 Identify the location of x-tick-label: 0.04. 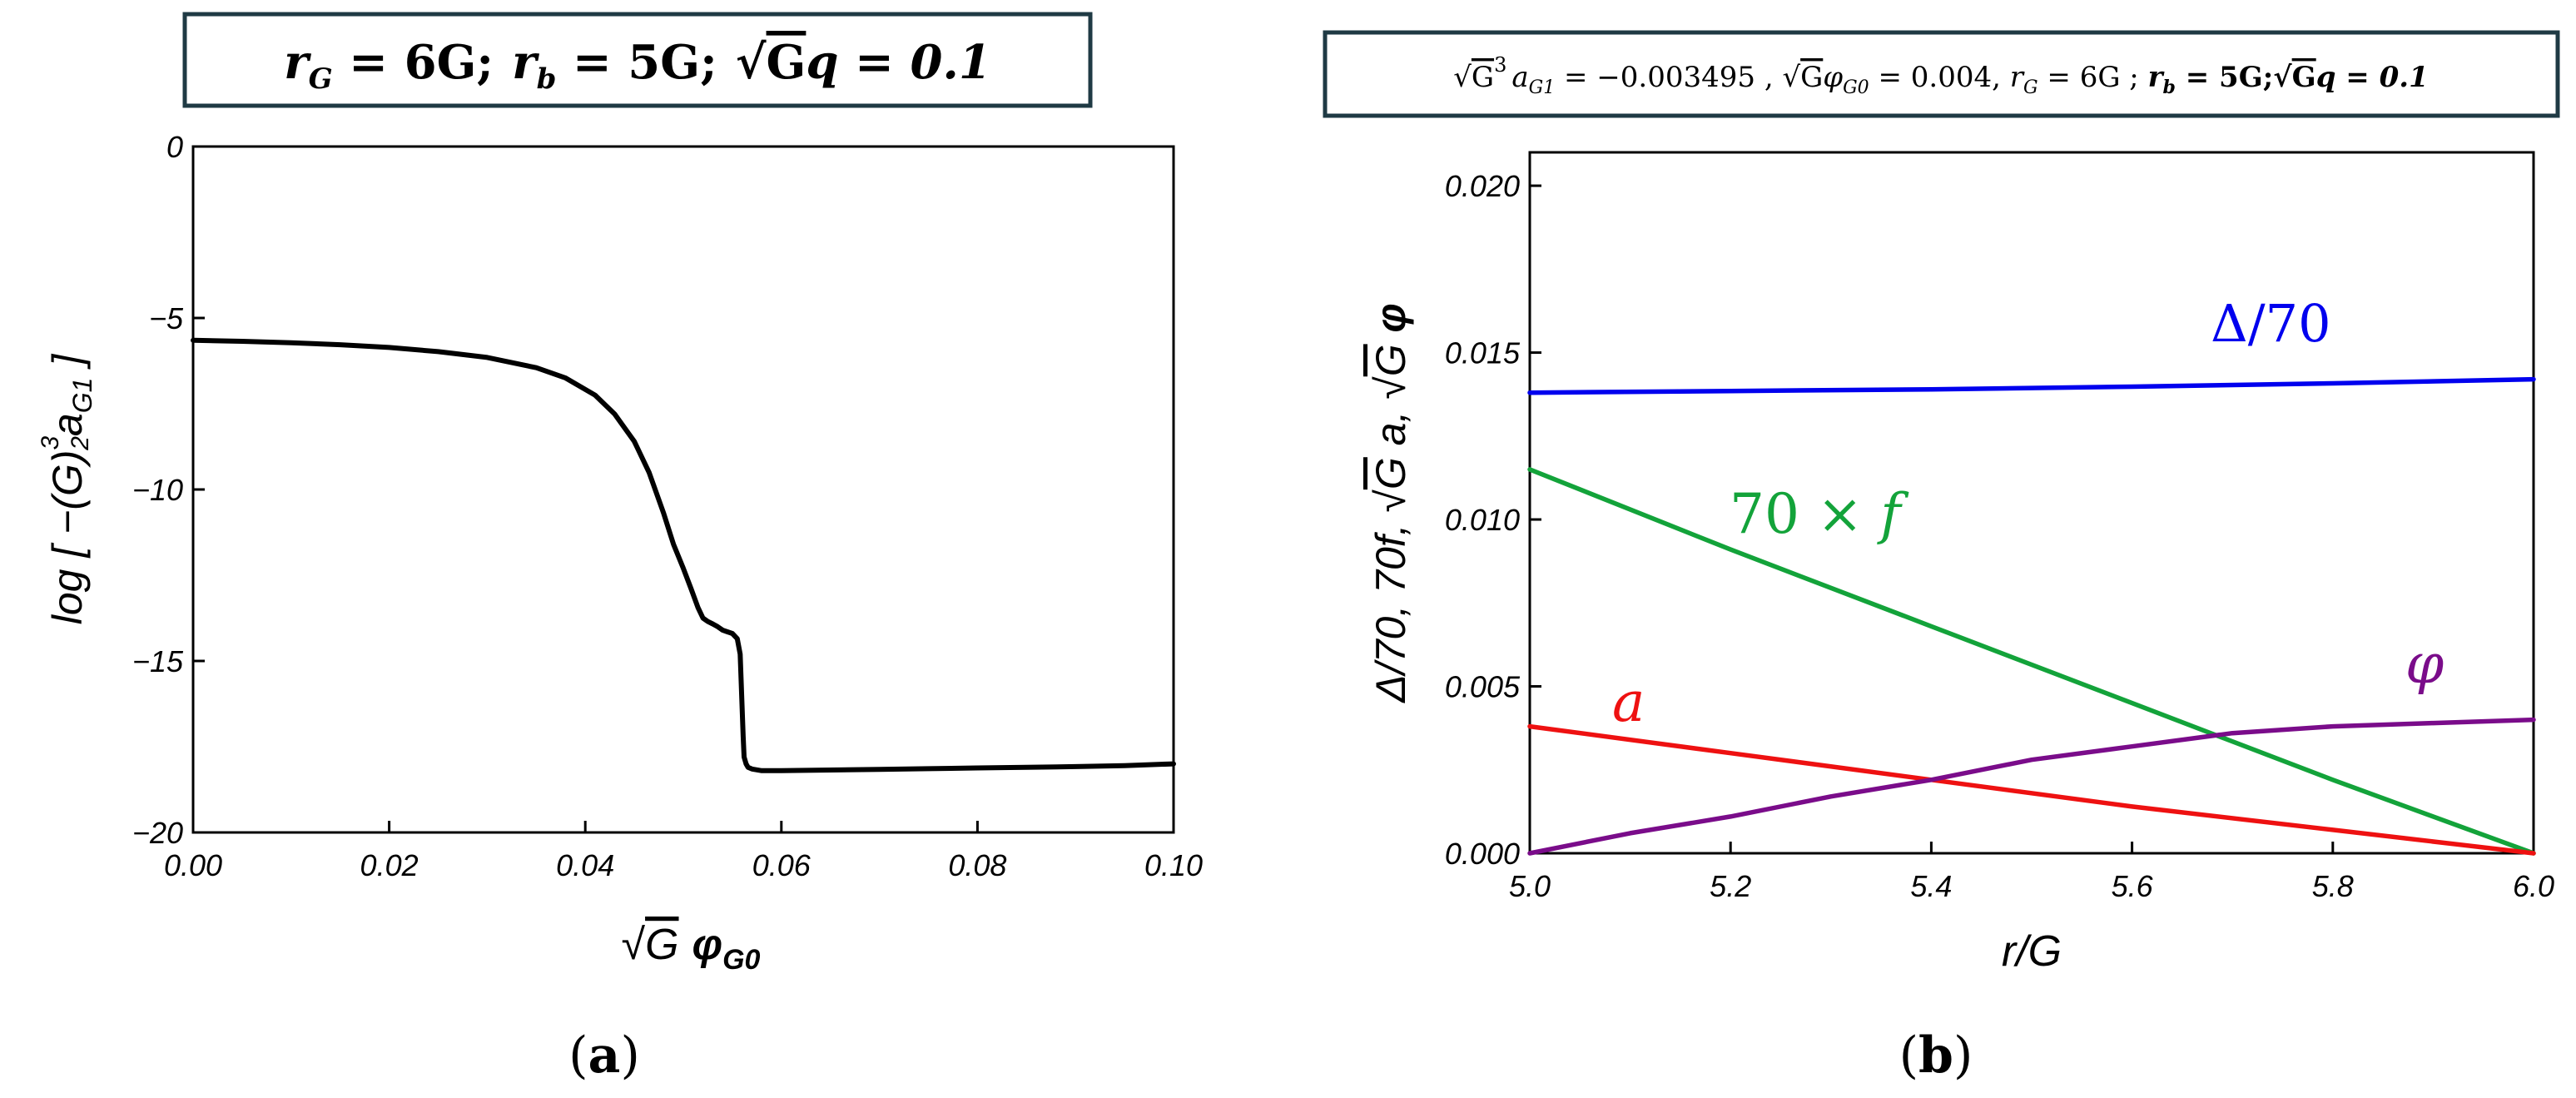
(585, 865).